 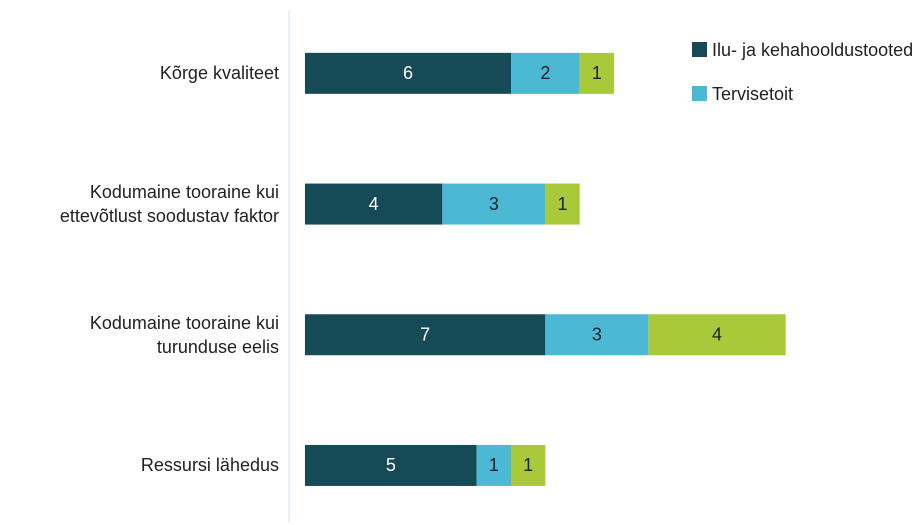 What do you see at coordinates (753, 94) in the screenshot?
I see `legend-label: Tervisetoit` at bounding box center [753, 94].